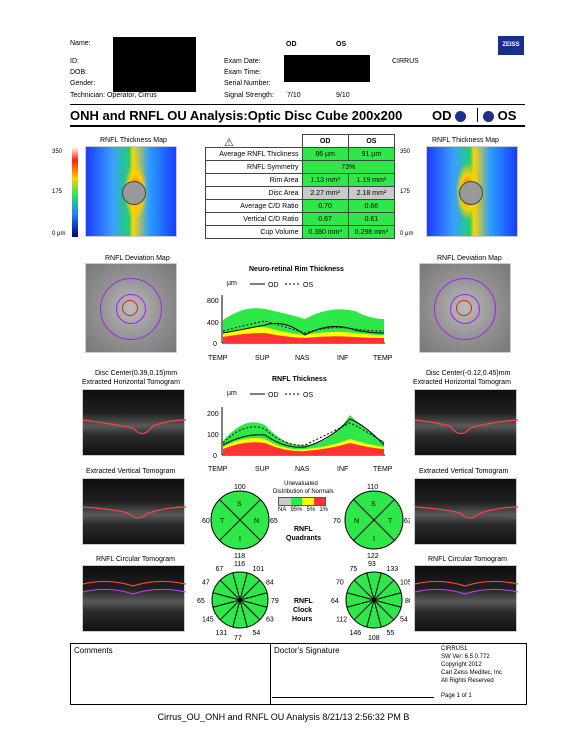  What do you see at coordinates (302, 501) in the screenshot?
I see `normative-color-legend` at bounding box center [302, 501].